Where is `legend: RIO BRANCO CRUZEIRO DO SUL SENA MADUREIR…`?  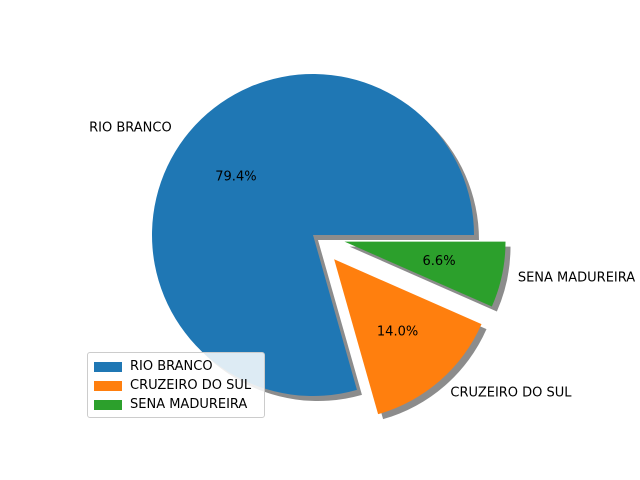 legend: RIO BRANCO CRUZEIRO DO SUL SENA MADUREIR… is located at coordinates (176, 385).